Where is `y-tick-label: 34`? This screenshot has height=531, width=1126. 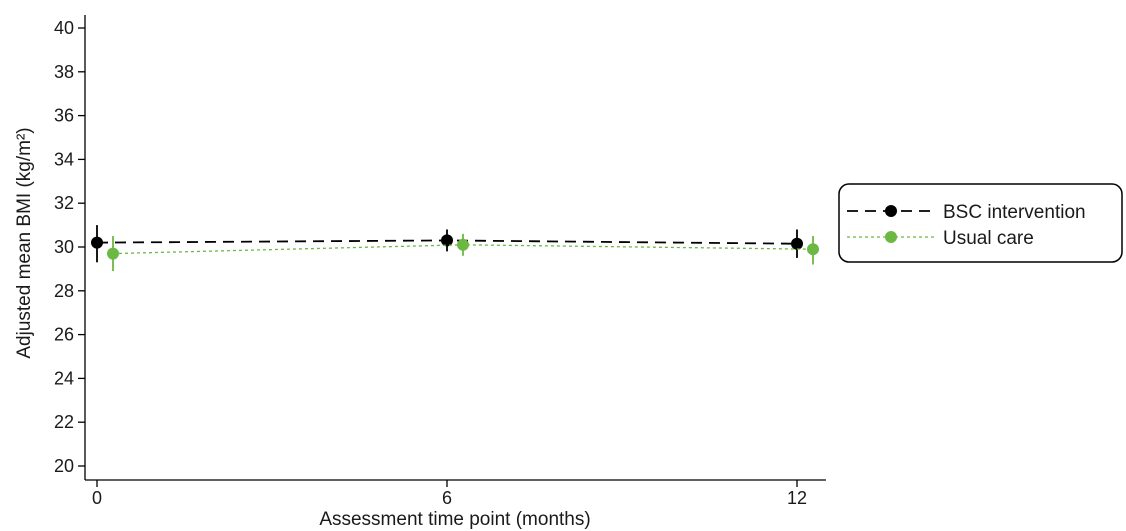 y-tick-label: 34 is located at coordinates (64, 159).